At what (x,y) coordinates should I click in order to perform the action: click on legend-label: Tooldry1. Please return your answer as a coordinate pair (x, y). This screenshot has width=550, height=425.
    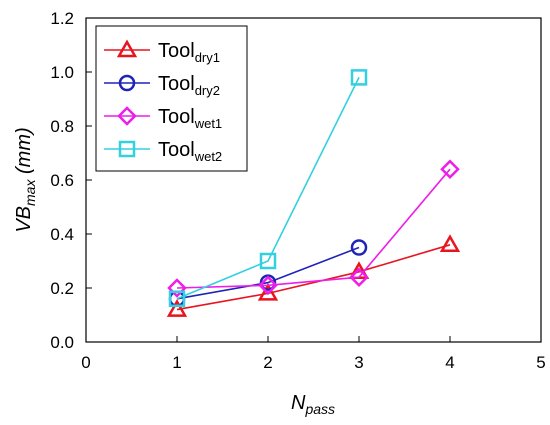
    Looking at the image, I should click on (189, 52).